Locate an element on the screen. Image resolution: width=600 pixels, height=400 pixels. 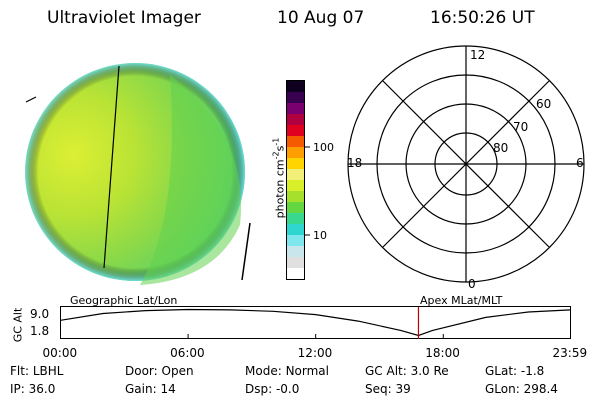
info-field: Door: Open is located at coordinates (159, 371).